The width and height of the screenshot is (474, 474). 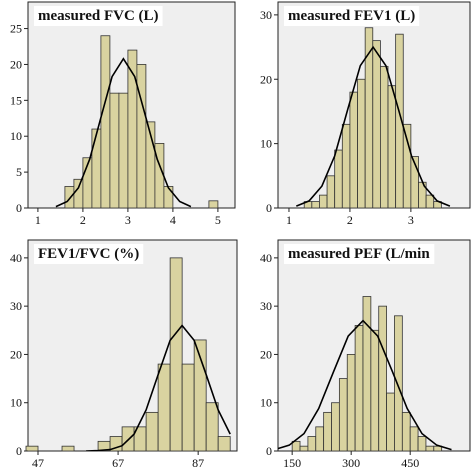 I want to click on x-tick-label: 67, so click(x=118, y=463).